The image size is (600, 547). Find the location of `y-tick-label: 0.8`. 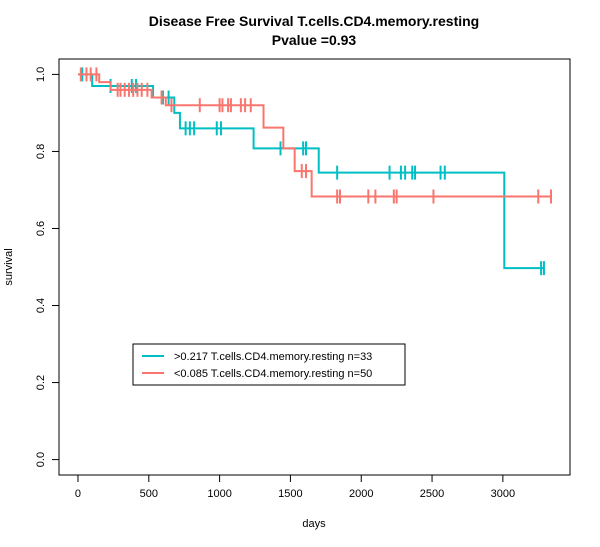

y-tick-label: 0.8 is located at coordinates (41, 151).